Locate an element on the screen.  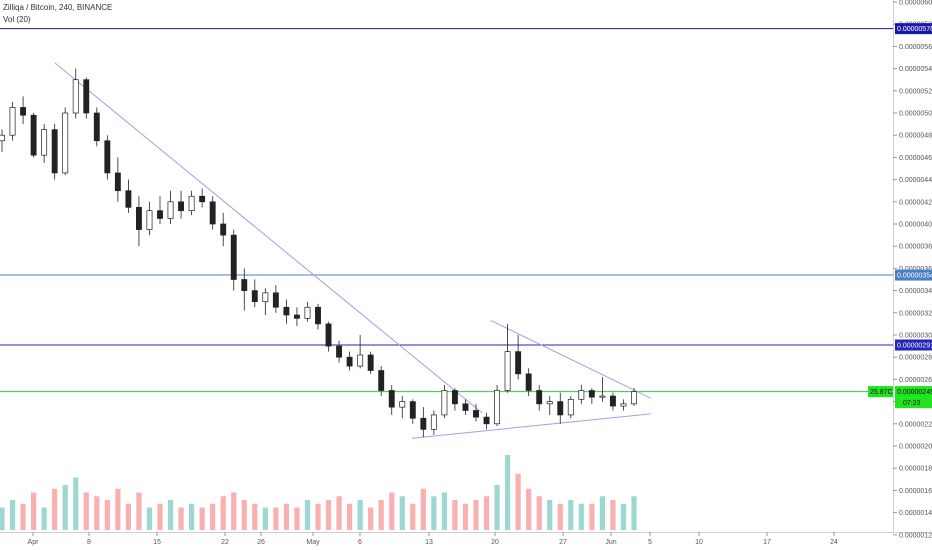
time-axis: Apr 8 15 22 26 May 6 13 20 27 Jun 5 10 17 24 is located at coordinates (433, 539).